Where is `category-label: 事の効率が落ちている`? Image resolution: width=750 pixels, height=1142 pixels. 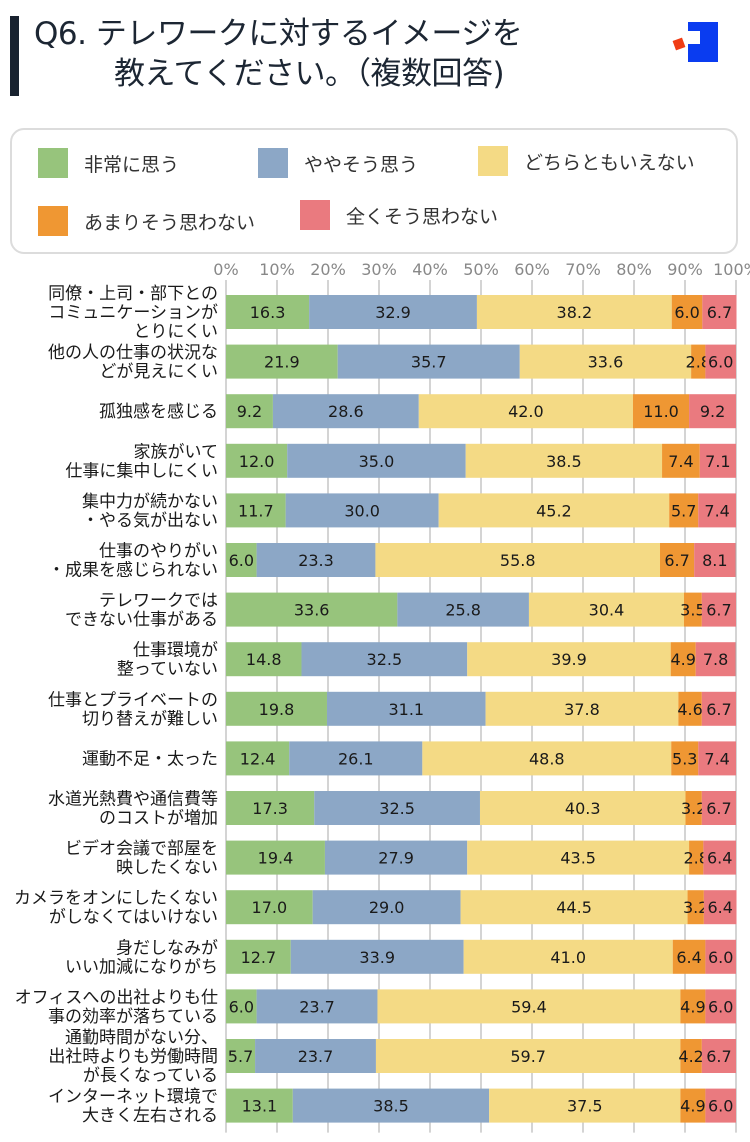
category-label: 事の効率が落ちている is located at coordinates (133, 1017).